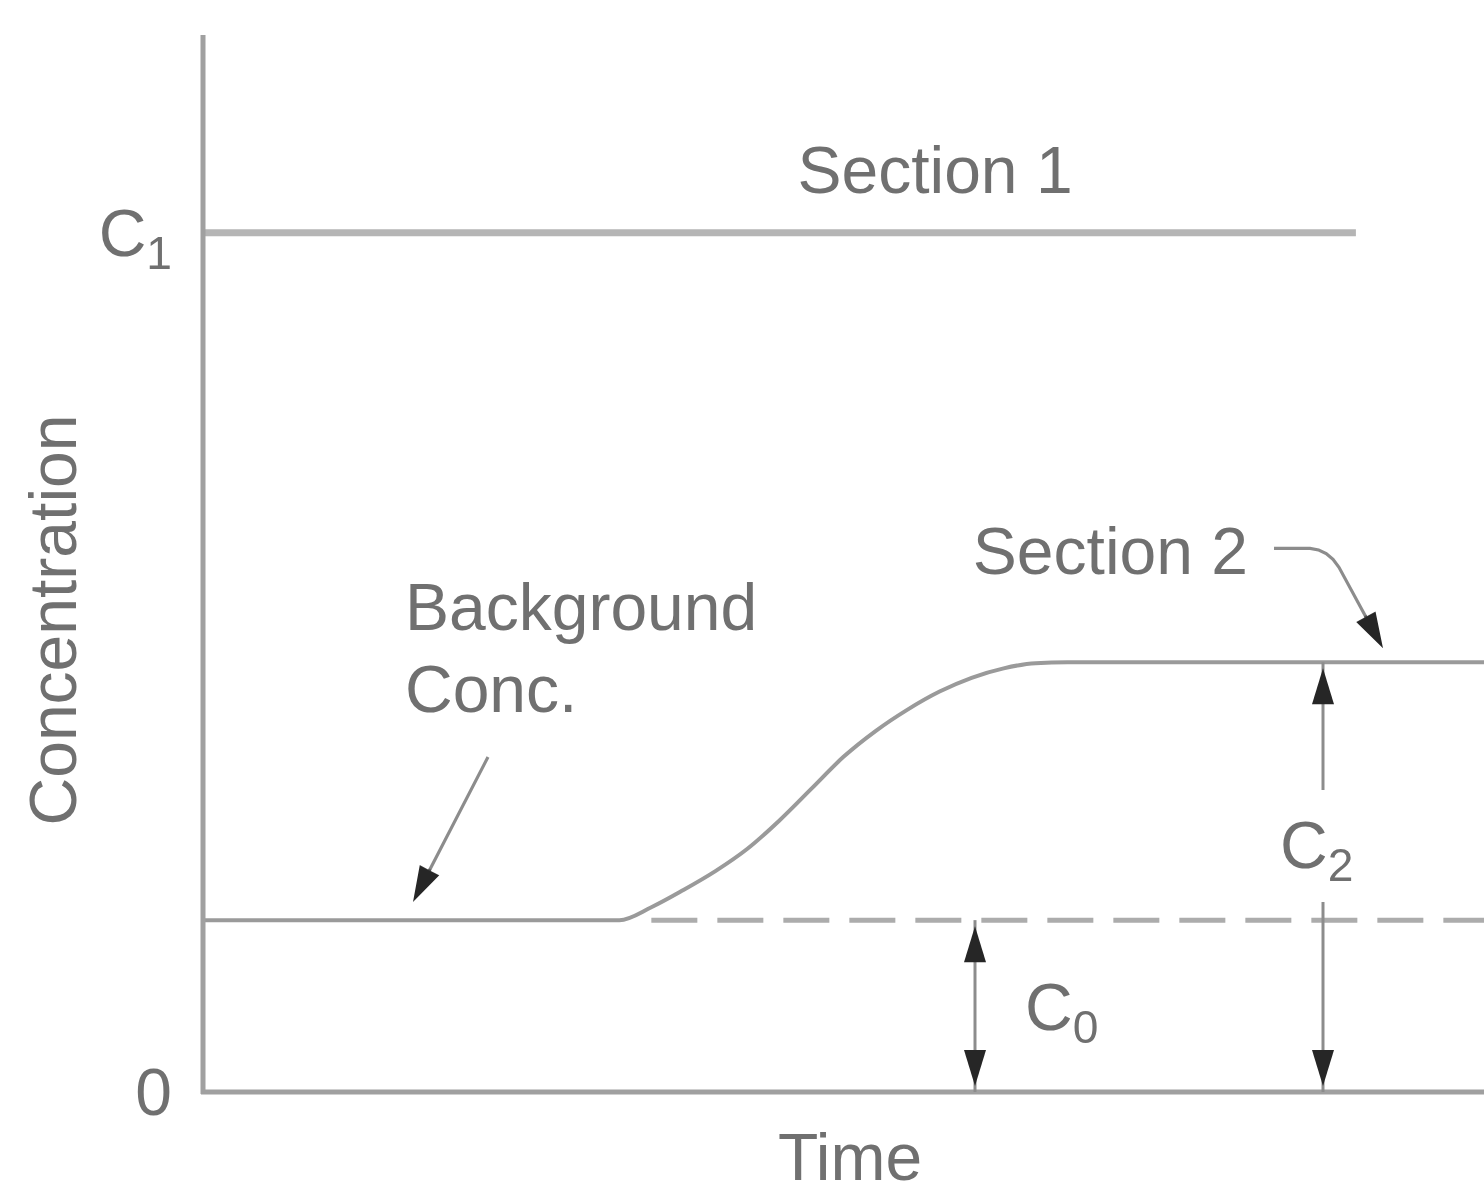  Describe the element at coordinates (935, 169) in the screenshot. I see `series-label: Section 1` at that location.